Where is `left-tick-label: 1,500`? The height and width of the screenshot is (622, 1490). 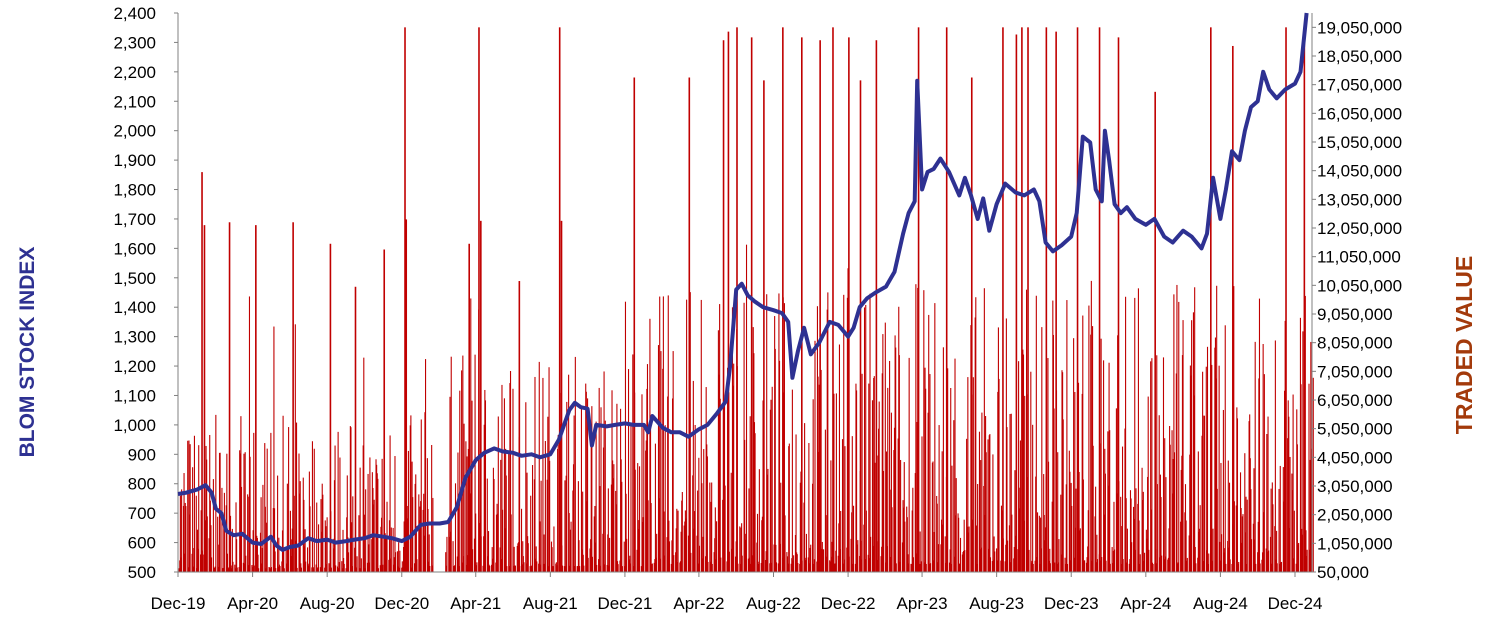 left-tick-label: 1,500 is located at coordinates (134, 278).